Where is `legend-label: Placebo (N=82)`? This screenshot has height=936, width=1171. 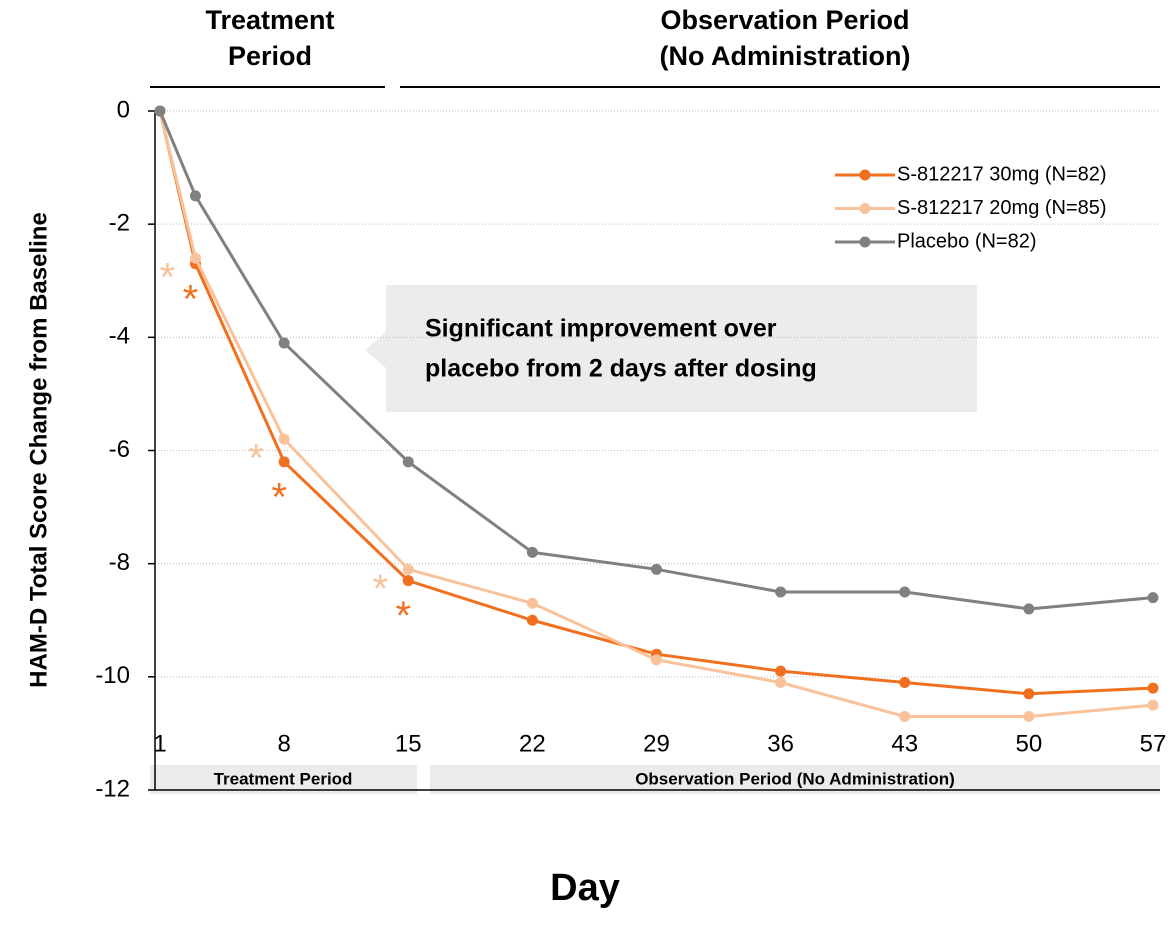 legend-label: Placebo (N=82) is located at coordinates (967, 241).